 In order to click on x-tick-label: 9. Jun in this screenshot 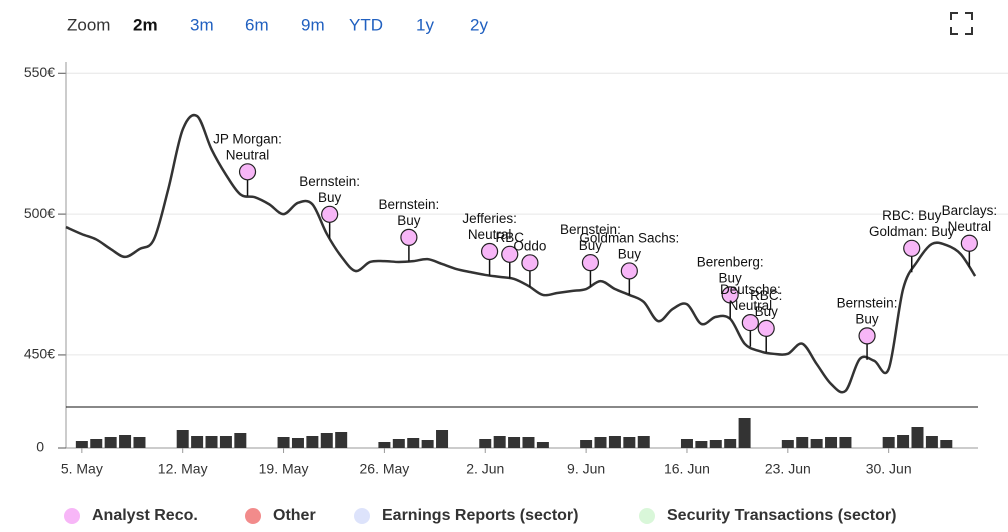, I will do `click(586, 469)`.